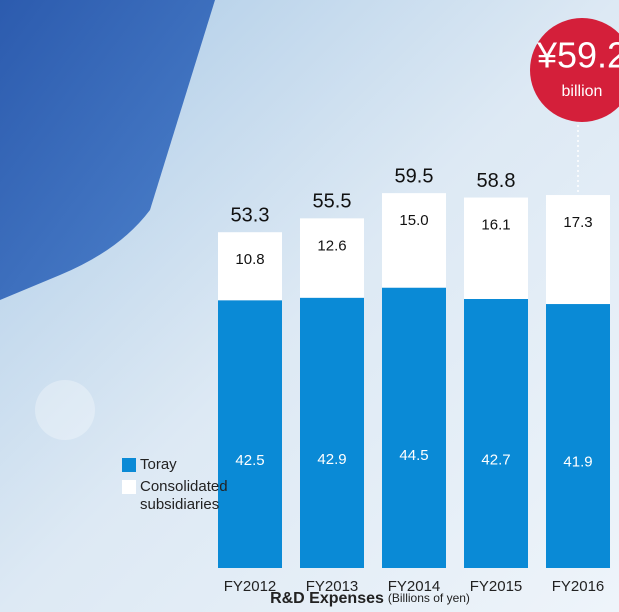 The image size is (619, 612). I want to click on x-tick-label: FY2012, so click(250, 586).